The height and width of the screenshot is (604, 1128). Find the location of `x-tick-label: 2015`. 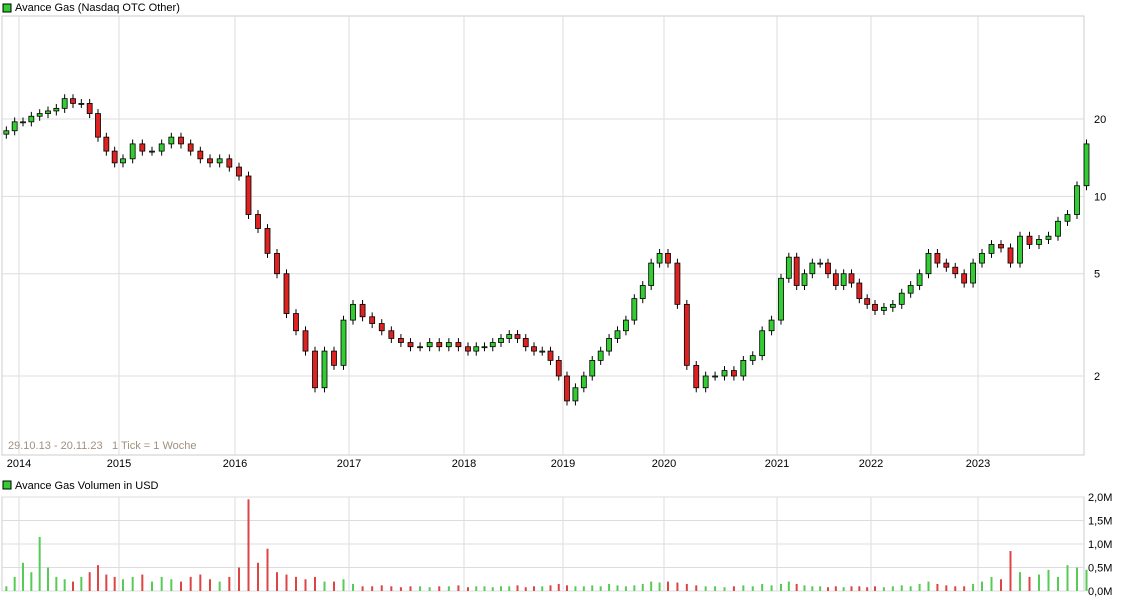

x-tick-label: 2015 is located at coordinates (119, 464).